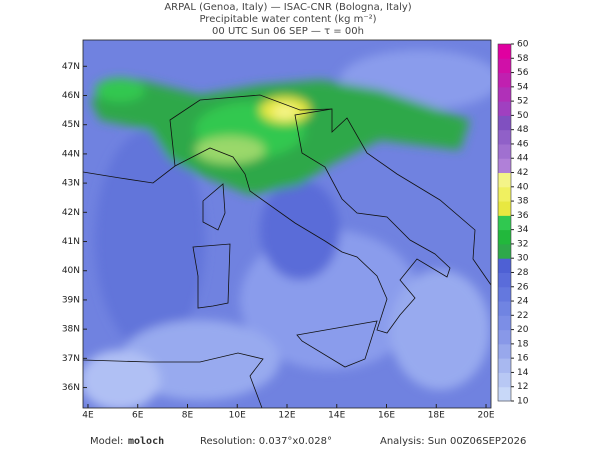  Describe the element at coordinates (523, 330) in the screenshot. I see `colorbar-label: 20` at that location.